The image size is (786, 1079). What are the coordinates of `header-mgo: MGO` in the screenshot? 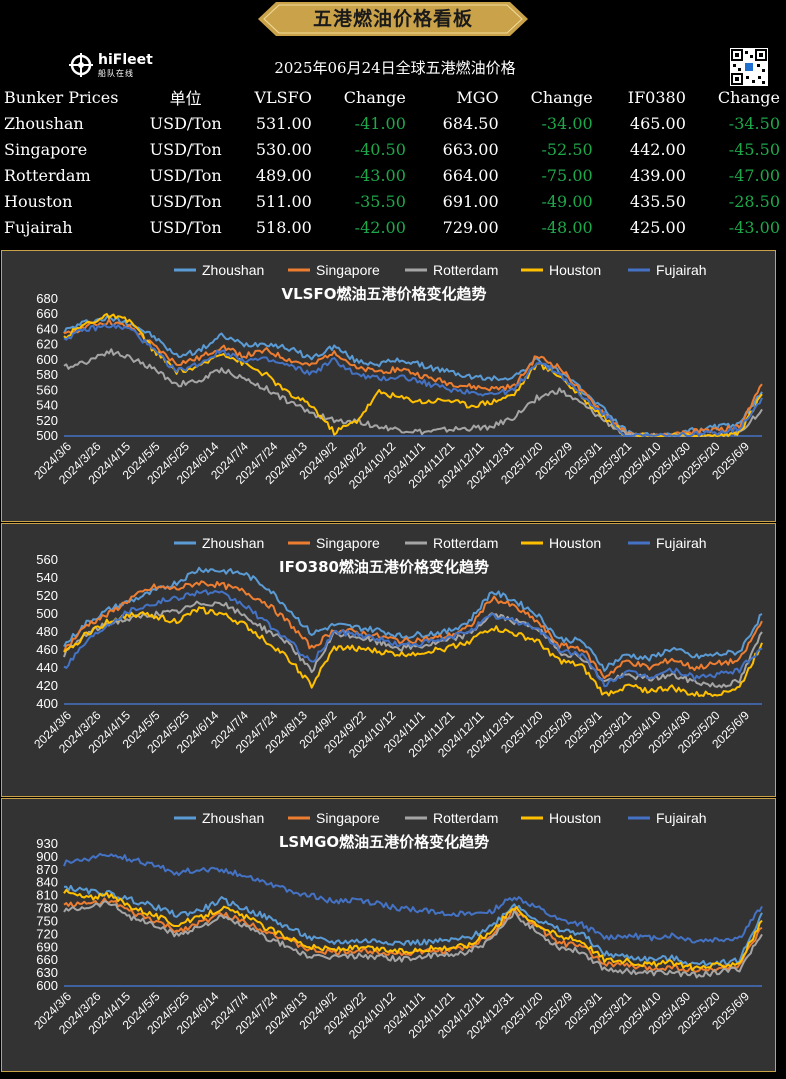 It's located at (477, 97).